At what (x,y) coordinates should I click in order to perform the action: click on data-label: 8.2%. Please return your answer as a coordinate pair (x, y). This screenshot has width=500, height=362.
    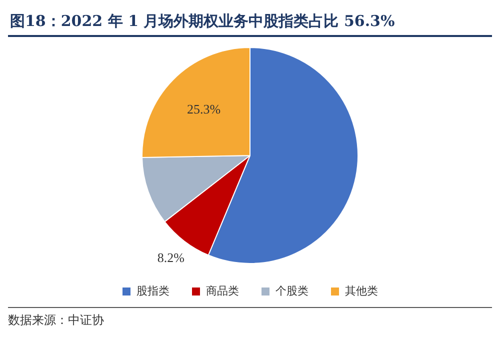
    Looking at the image, I should click on (171, 258).